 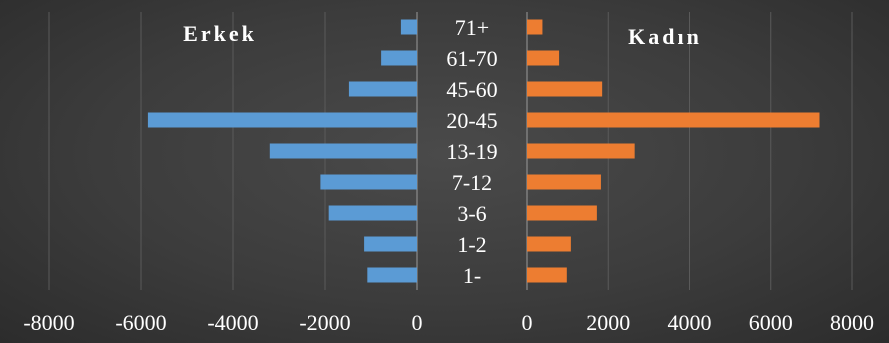 I want to click on bar-right-1-, so click(x=547, y=275).